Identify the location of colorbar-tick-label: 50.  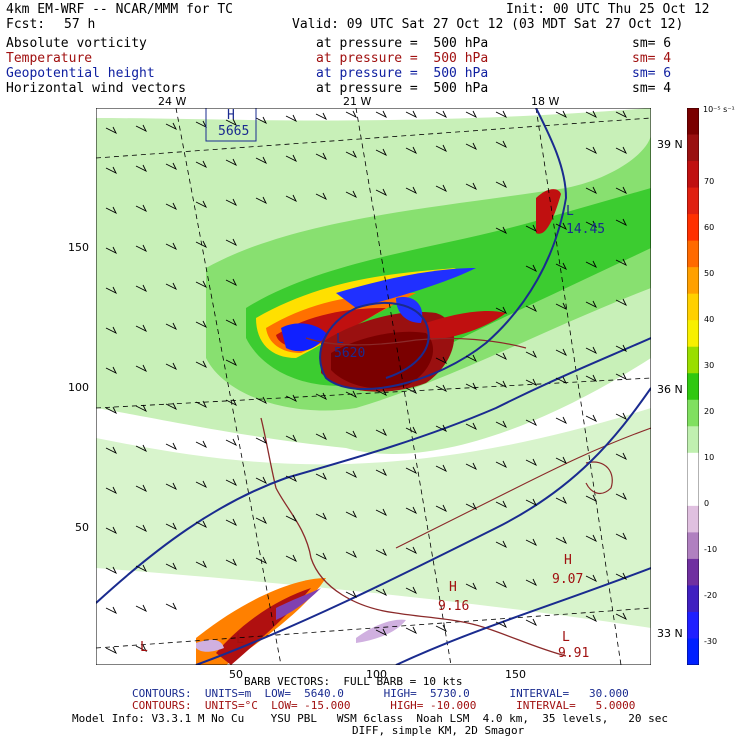
(709, 273).